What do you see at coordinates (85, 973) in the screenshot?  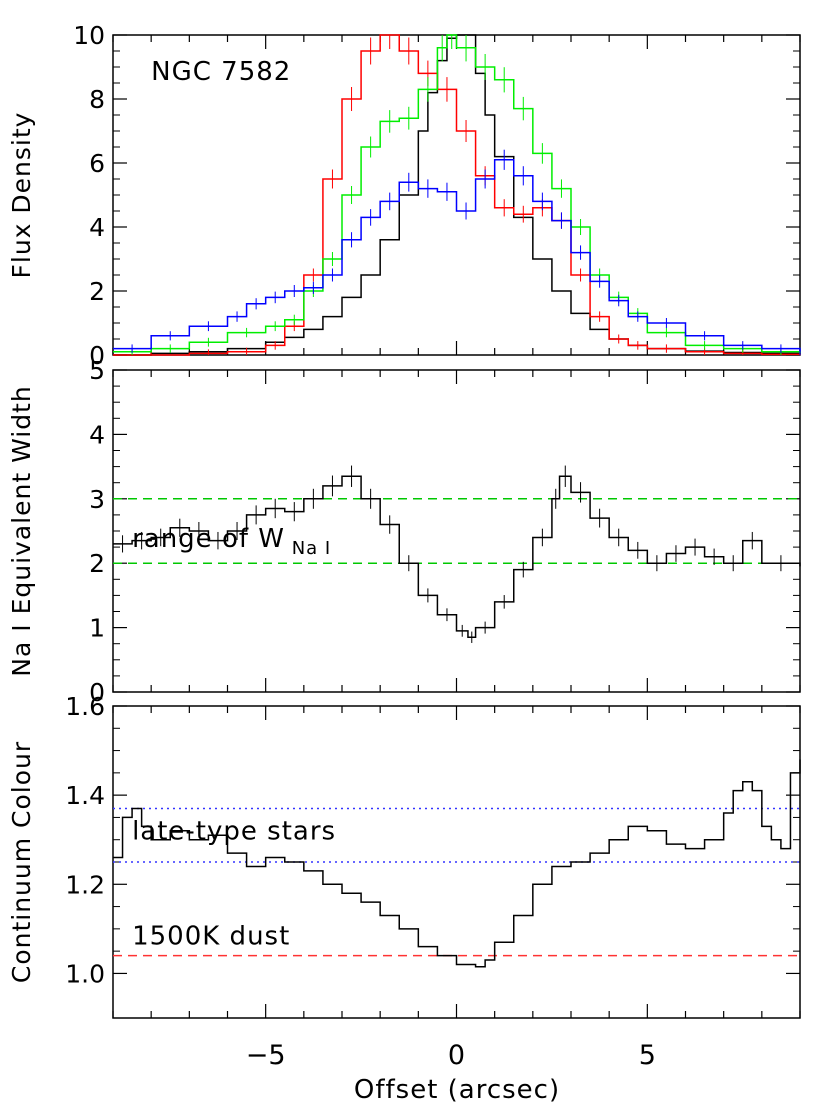 I see `y-tick-label: 1.0` at bounding box center [85, 973].